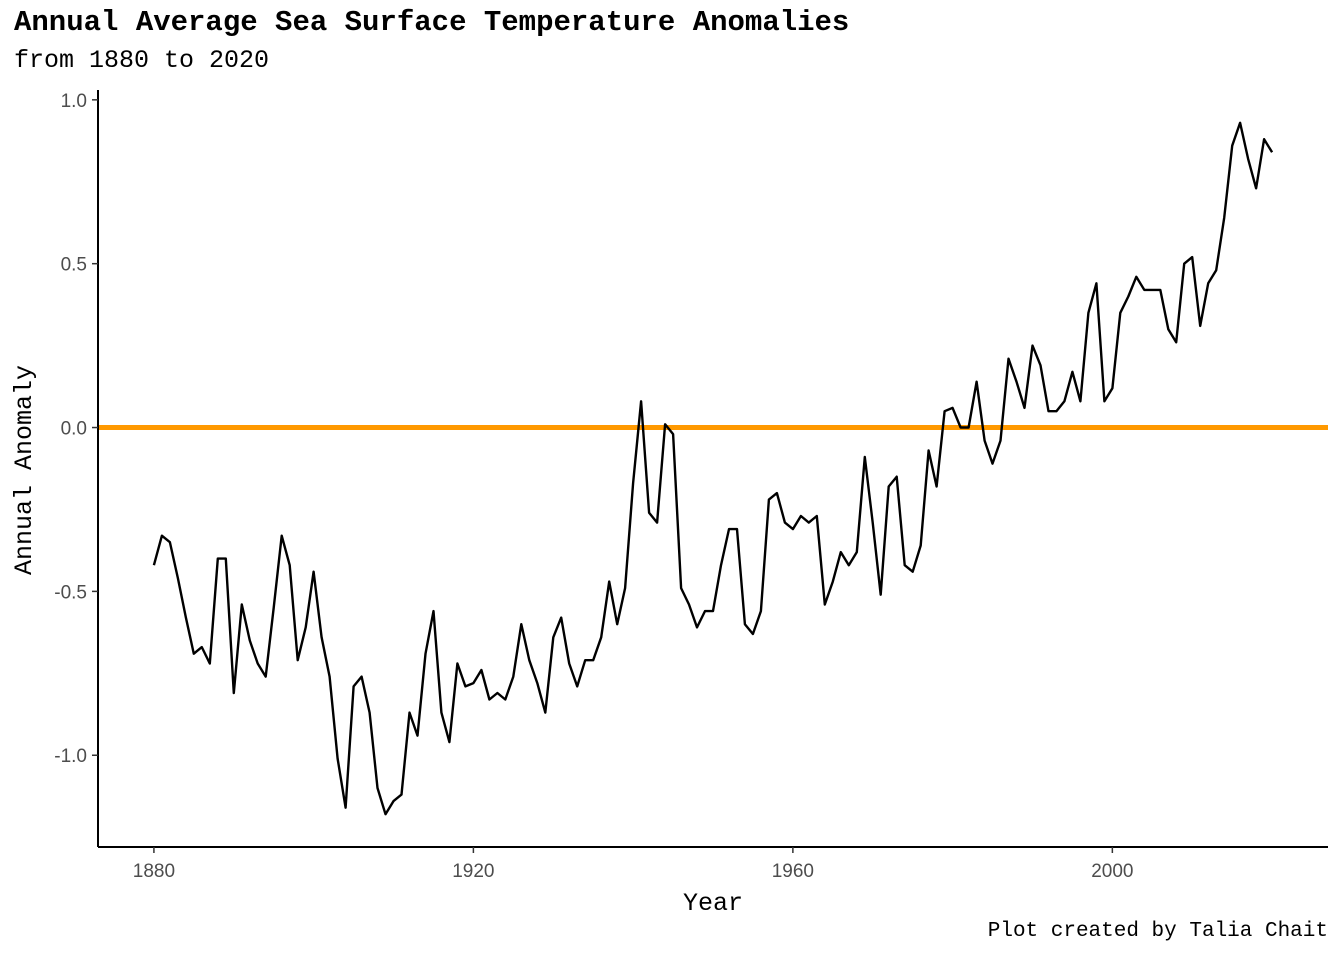 The height and width of the screenshot is (960, 1344). Describe the element at coordinates (793, 871) in the screenshot. I see `x-tick-label: 1960` at that location.